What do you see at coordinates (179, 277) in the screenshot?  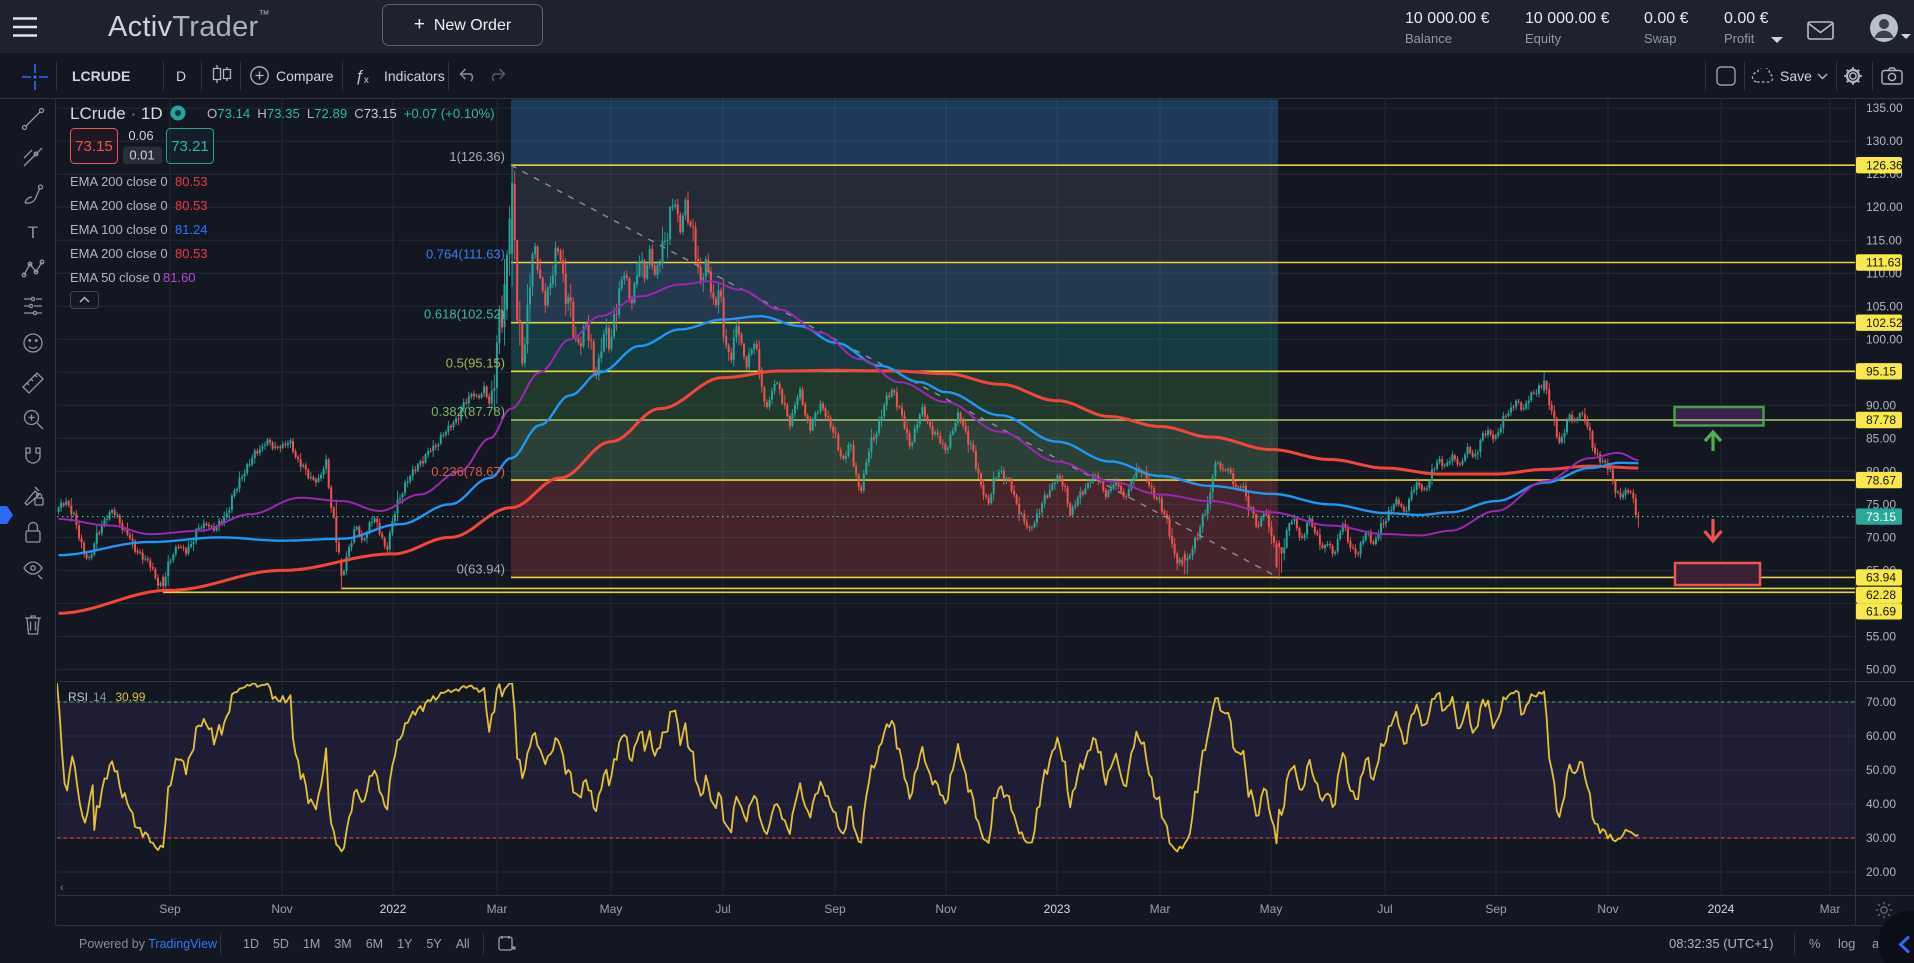 I see `svg-text: 81.60` at bounding box center [179, 277].